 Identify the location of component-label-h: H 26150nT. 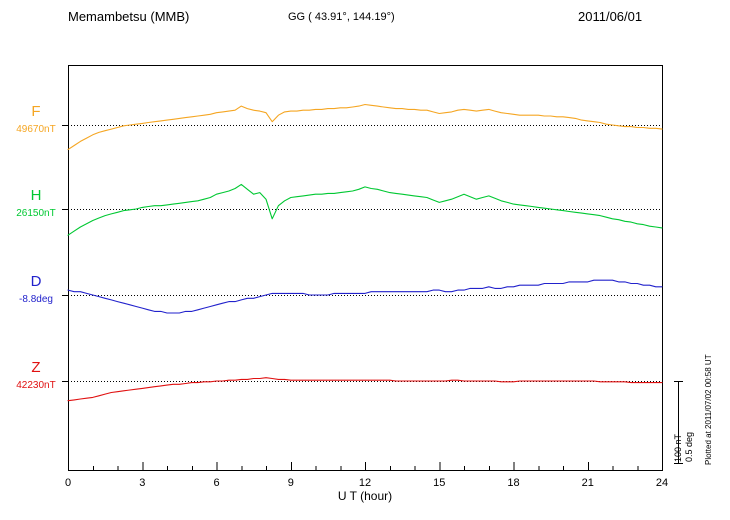
(36, 204).